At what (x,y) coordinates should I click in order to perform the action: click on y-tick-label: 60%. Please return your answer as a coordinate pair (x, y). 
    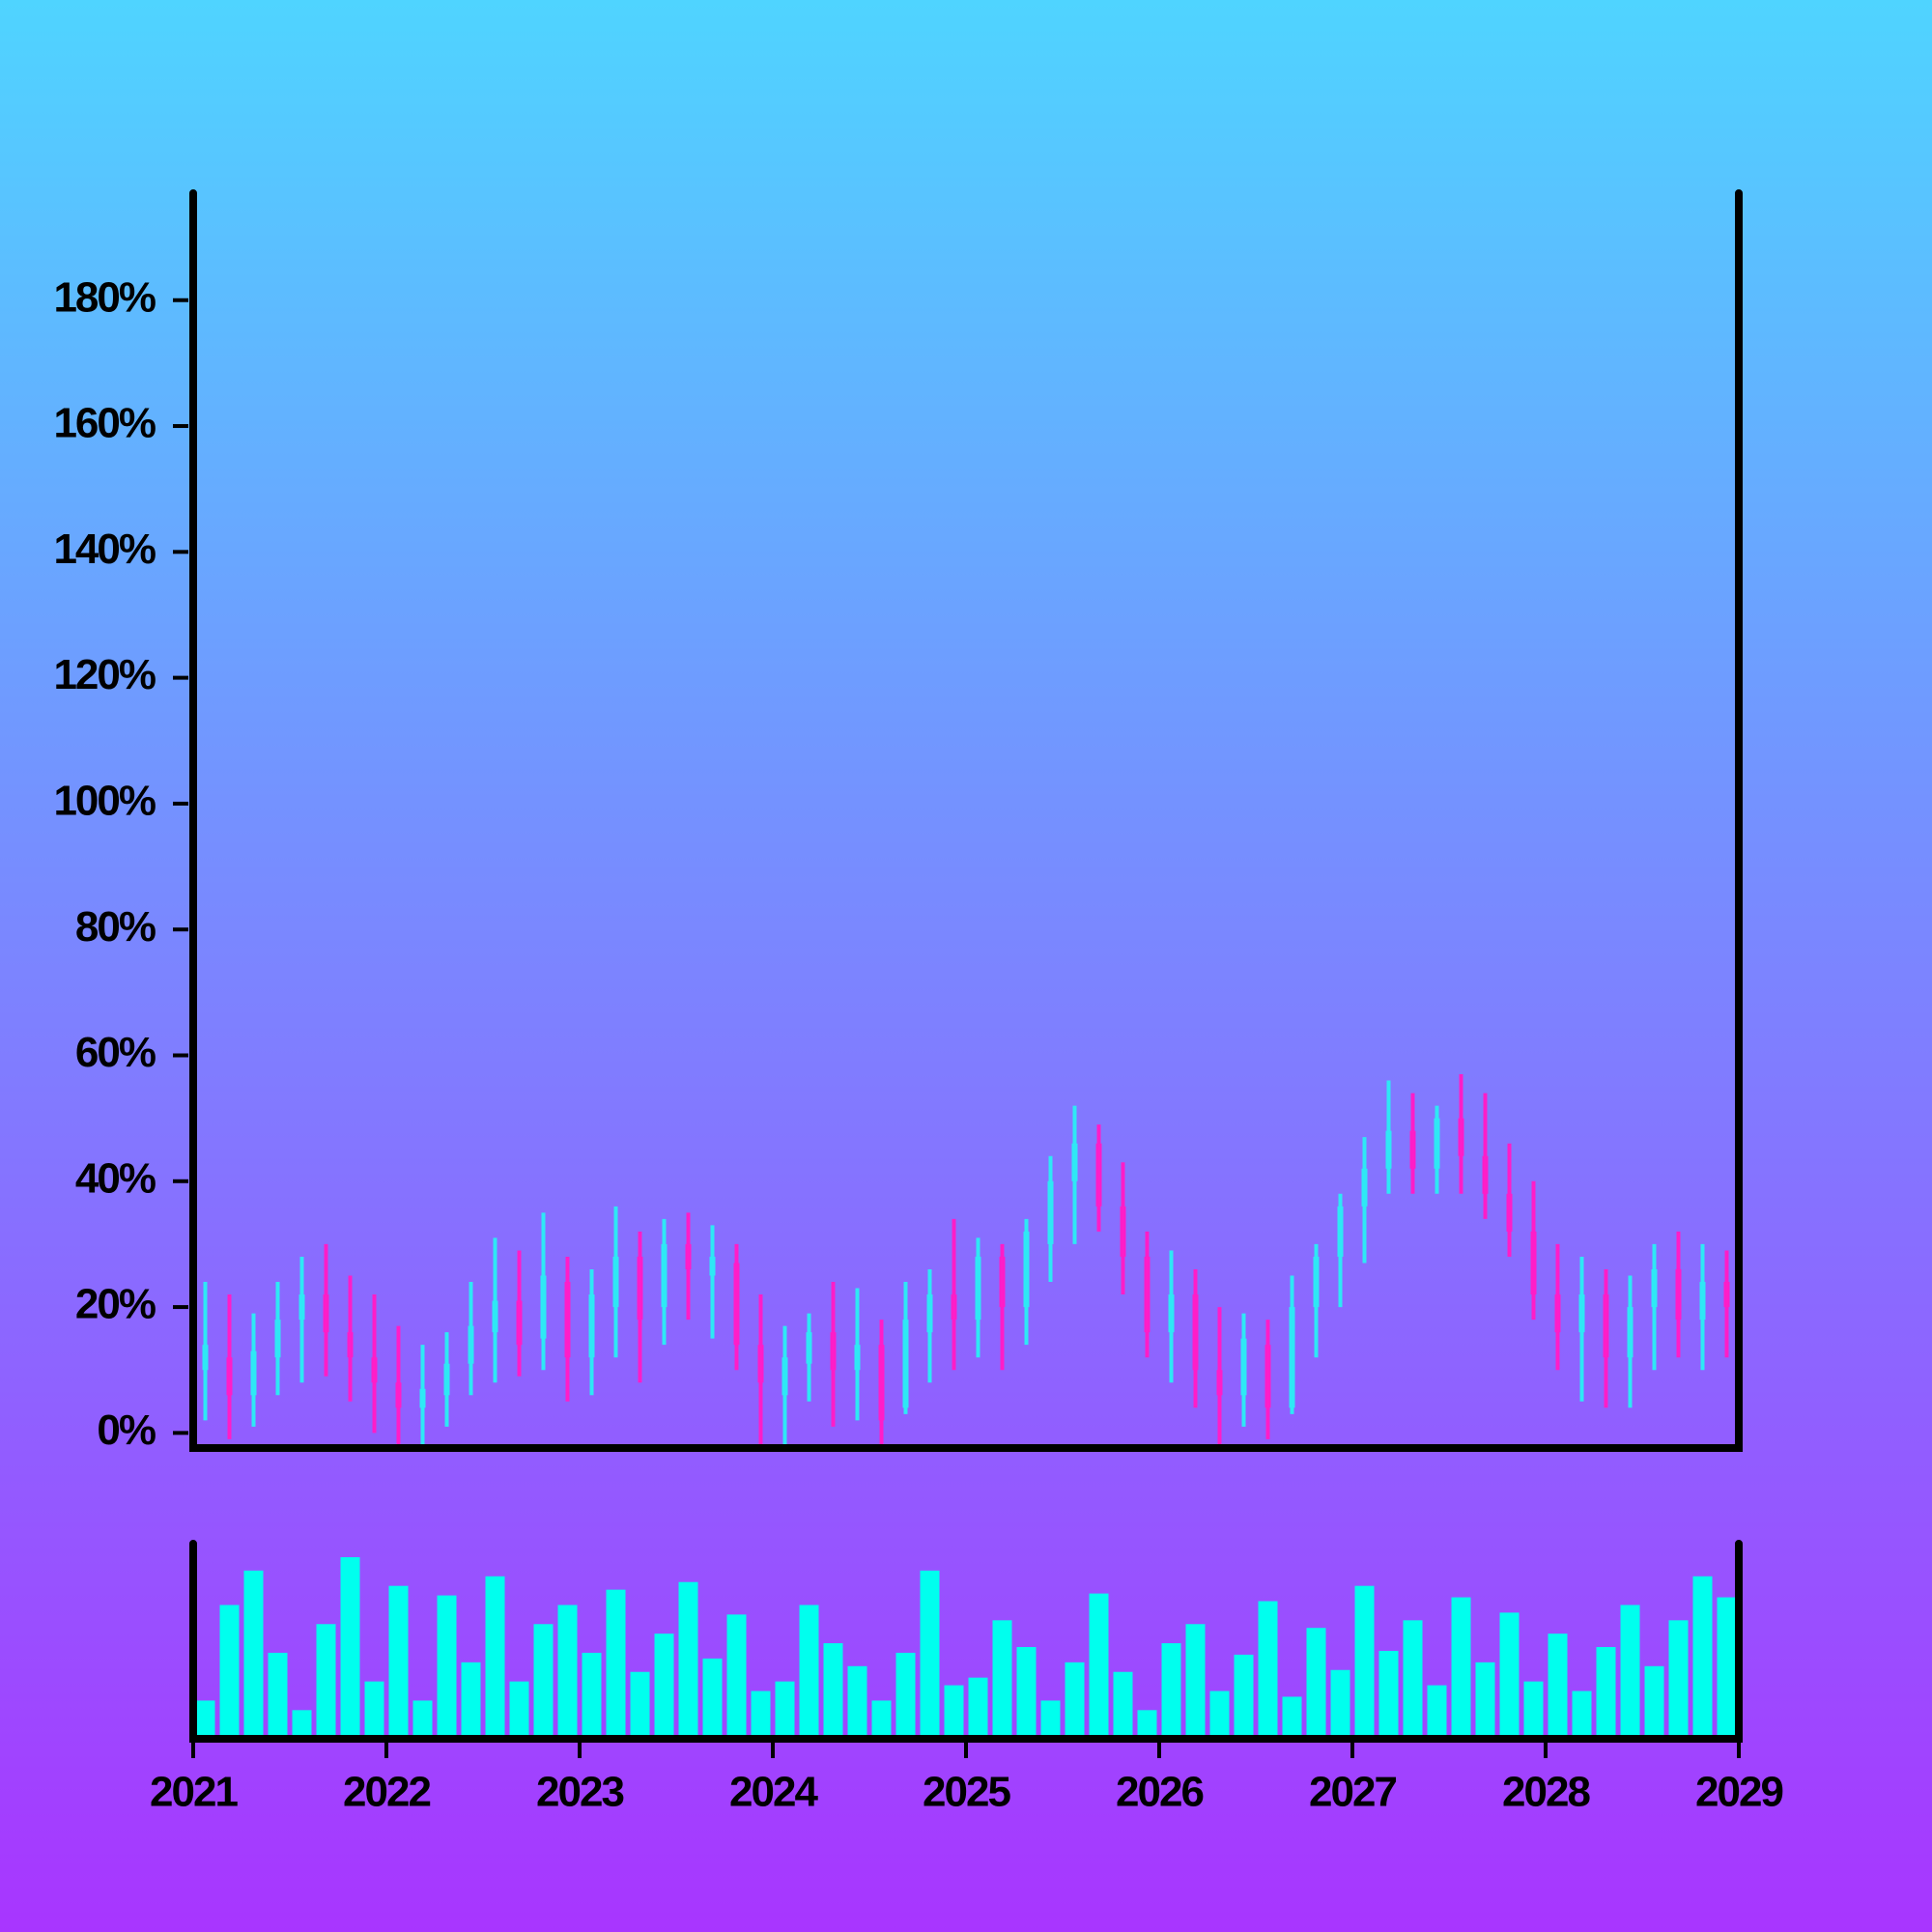
    Looking at the image, I should click on (115, 1052).